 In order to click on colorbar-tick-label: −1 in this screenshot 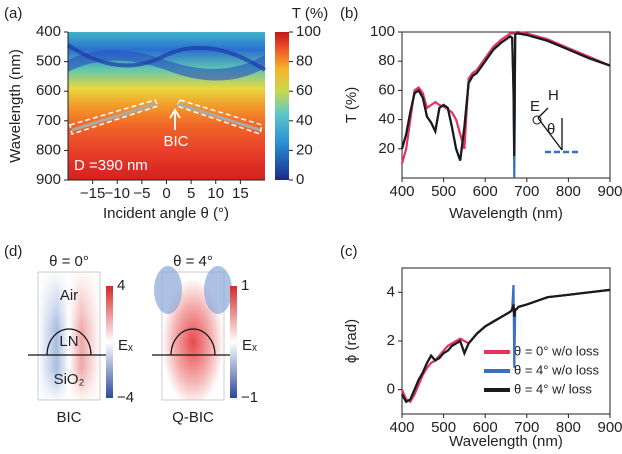, I will do `click(249, 397)`.